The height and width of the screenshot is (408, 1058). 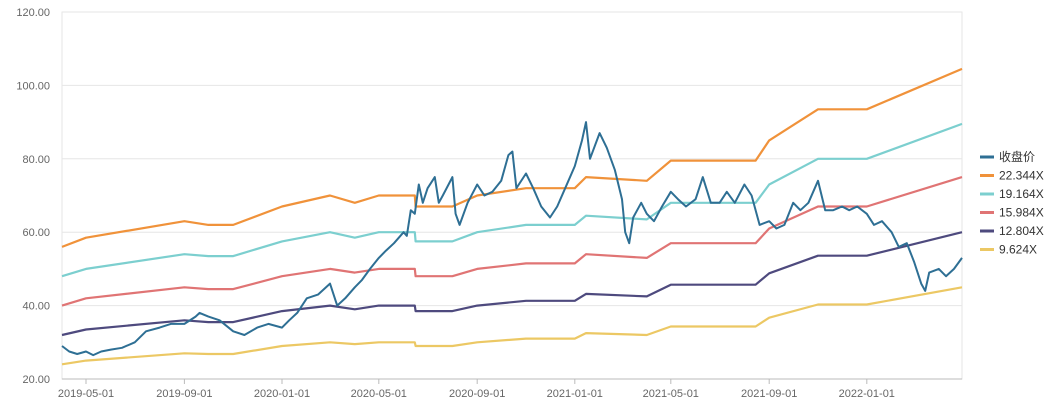 What do you see at coordinates (36, 233) in the screenshot?
I see `y-tick-label: 60.00` at bounding box center [36, 233].